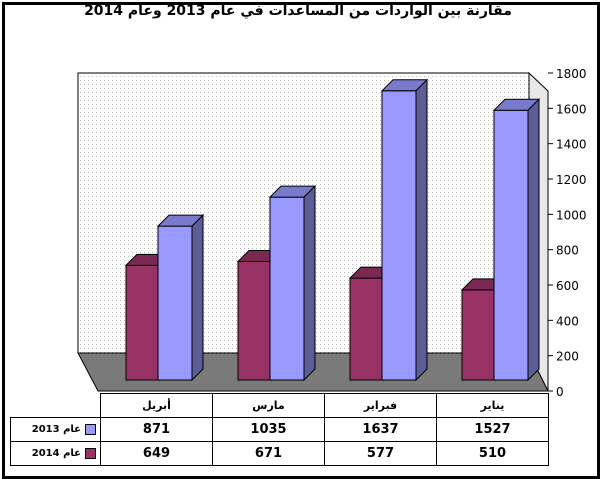 The width and height of the screenshot is (600, 479). I want to click on y-tick-label: 1200, so click(571, 180).